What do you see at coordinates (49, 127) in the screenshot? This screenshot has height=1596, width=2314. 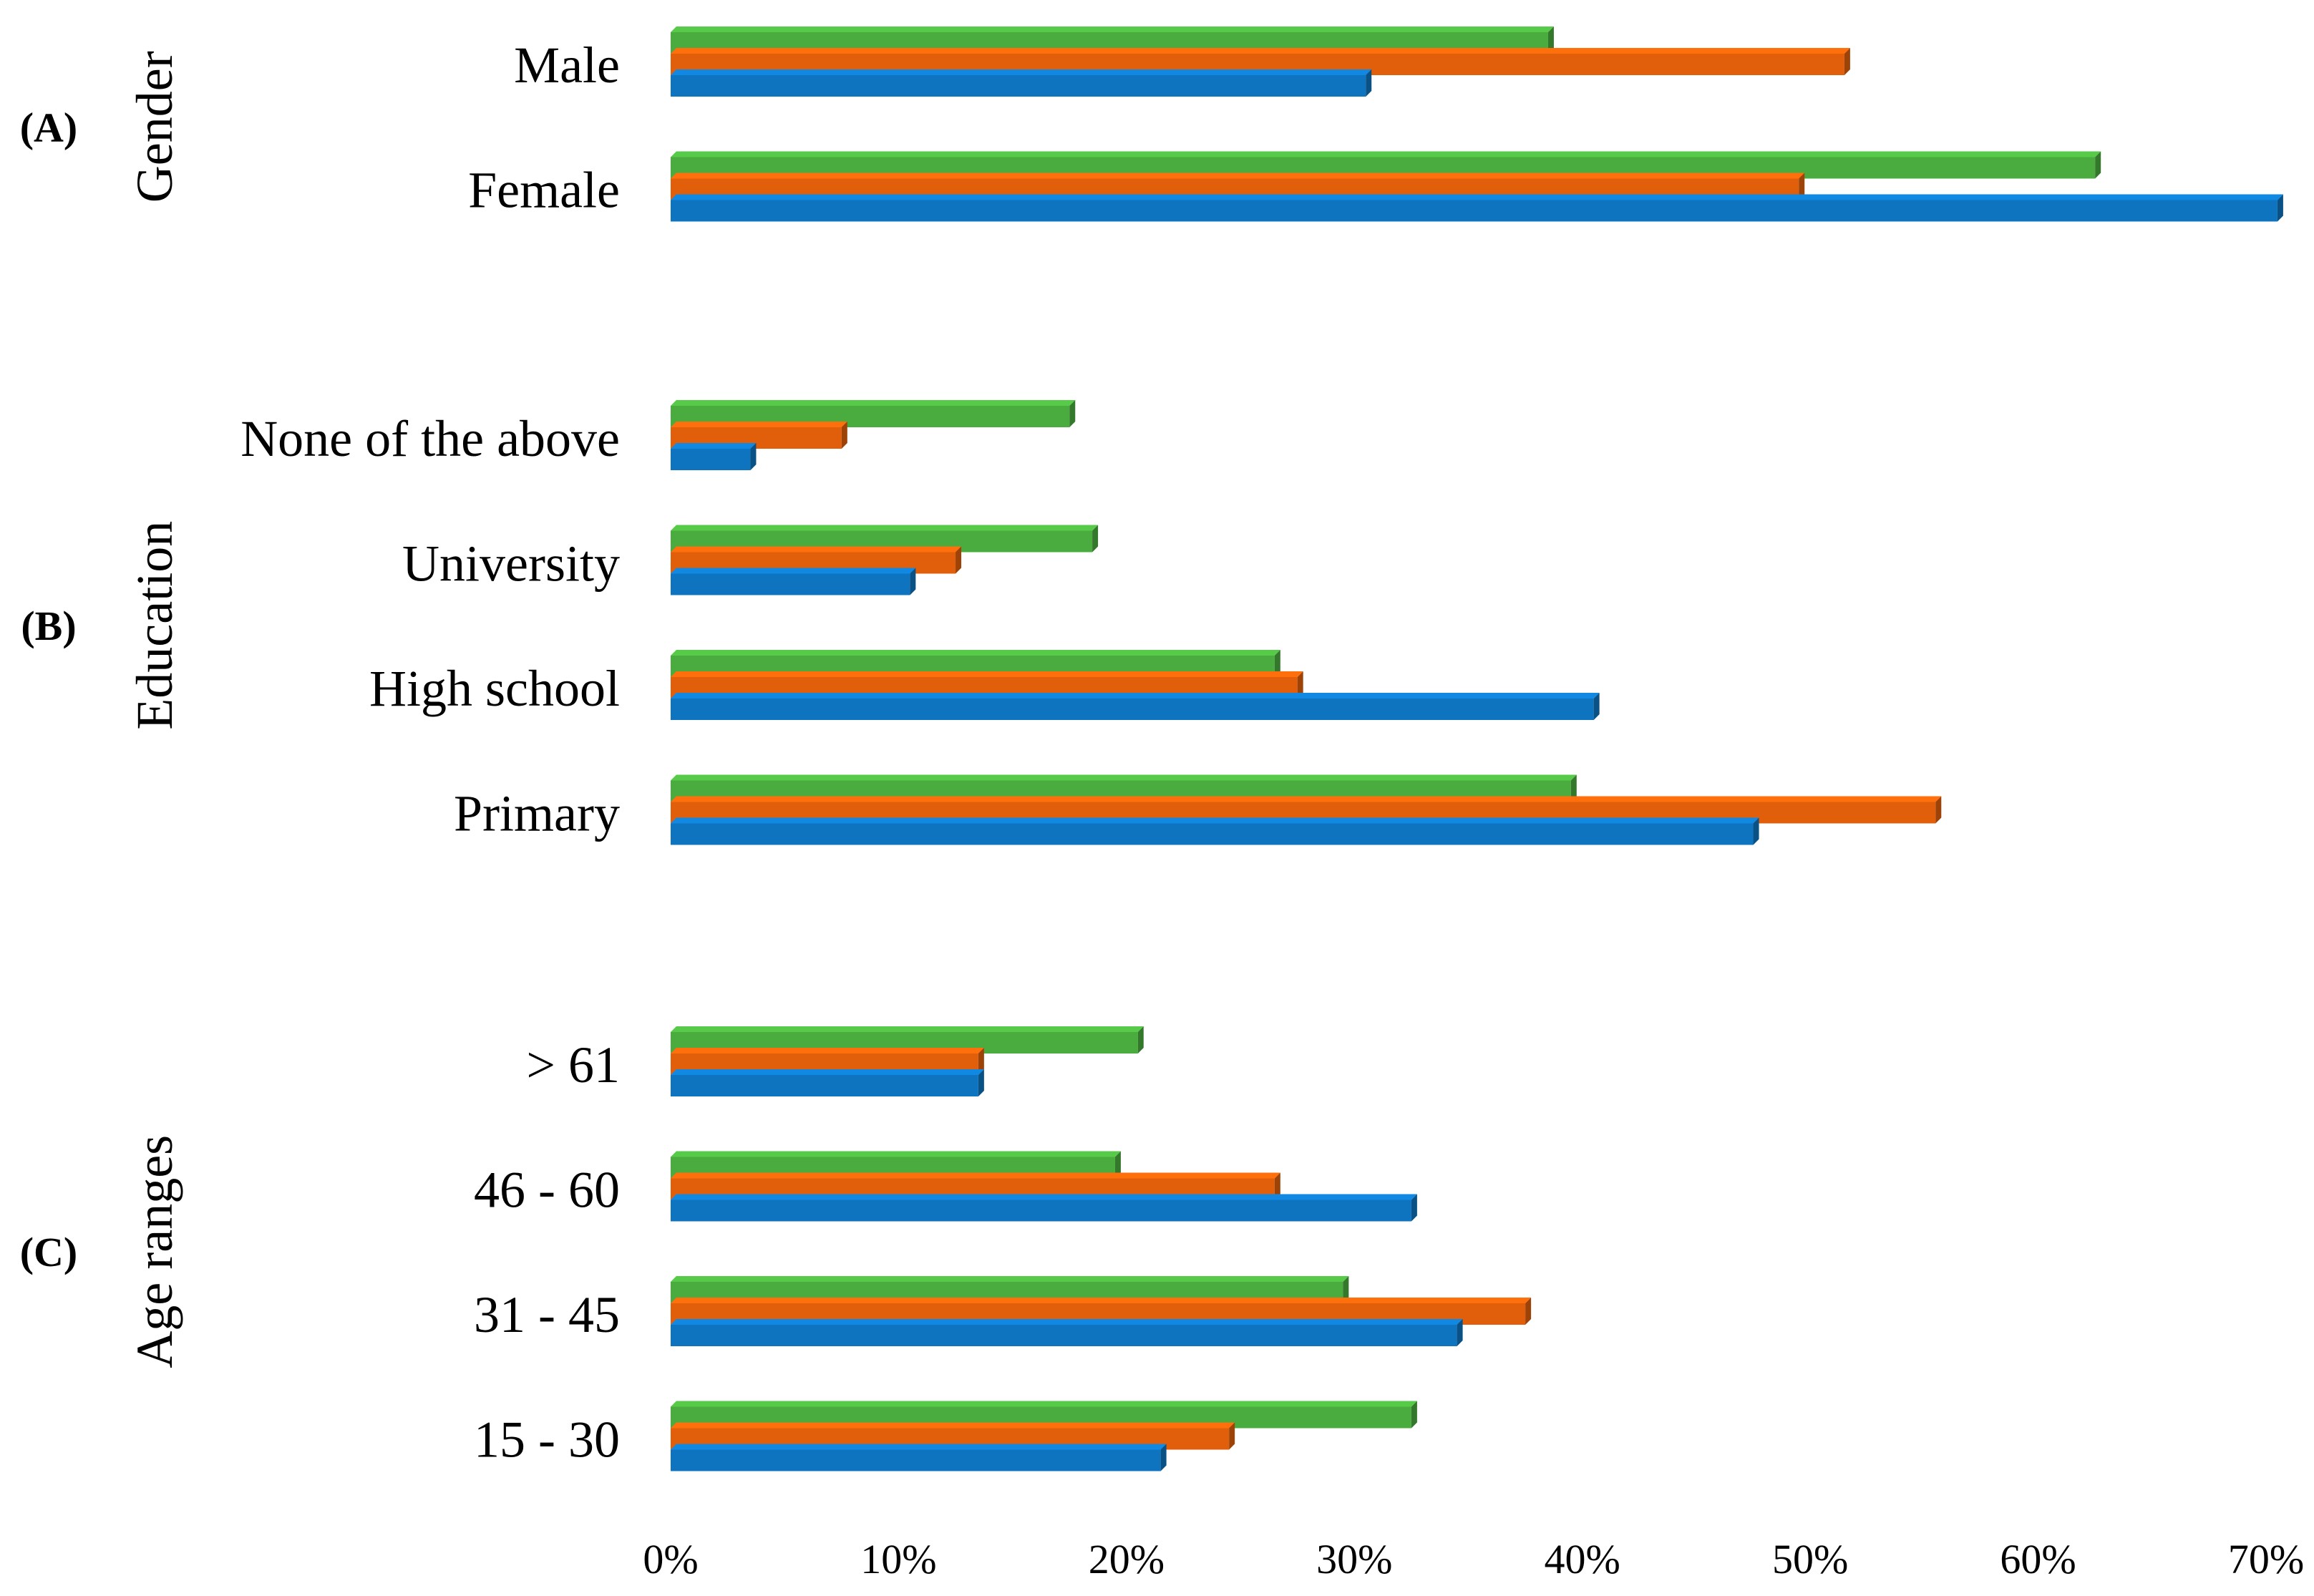 I see `panel-tag-gender: (A)` at bounding box center [49, 127].